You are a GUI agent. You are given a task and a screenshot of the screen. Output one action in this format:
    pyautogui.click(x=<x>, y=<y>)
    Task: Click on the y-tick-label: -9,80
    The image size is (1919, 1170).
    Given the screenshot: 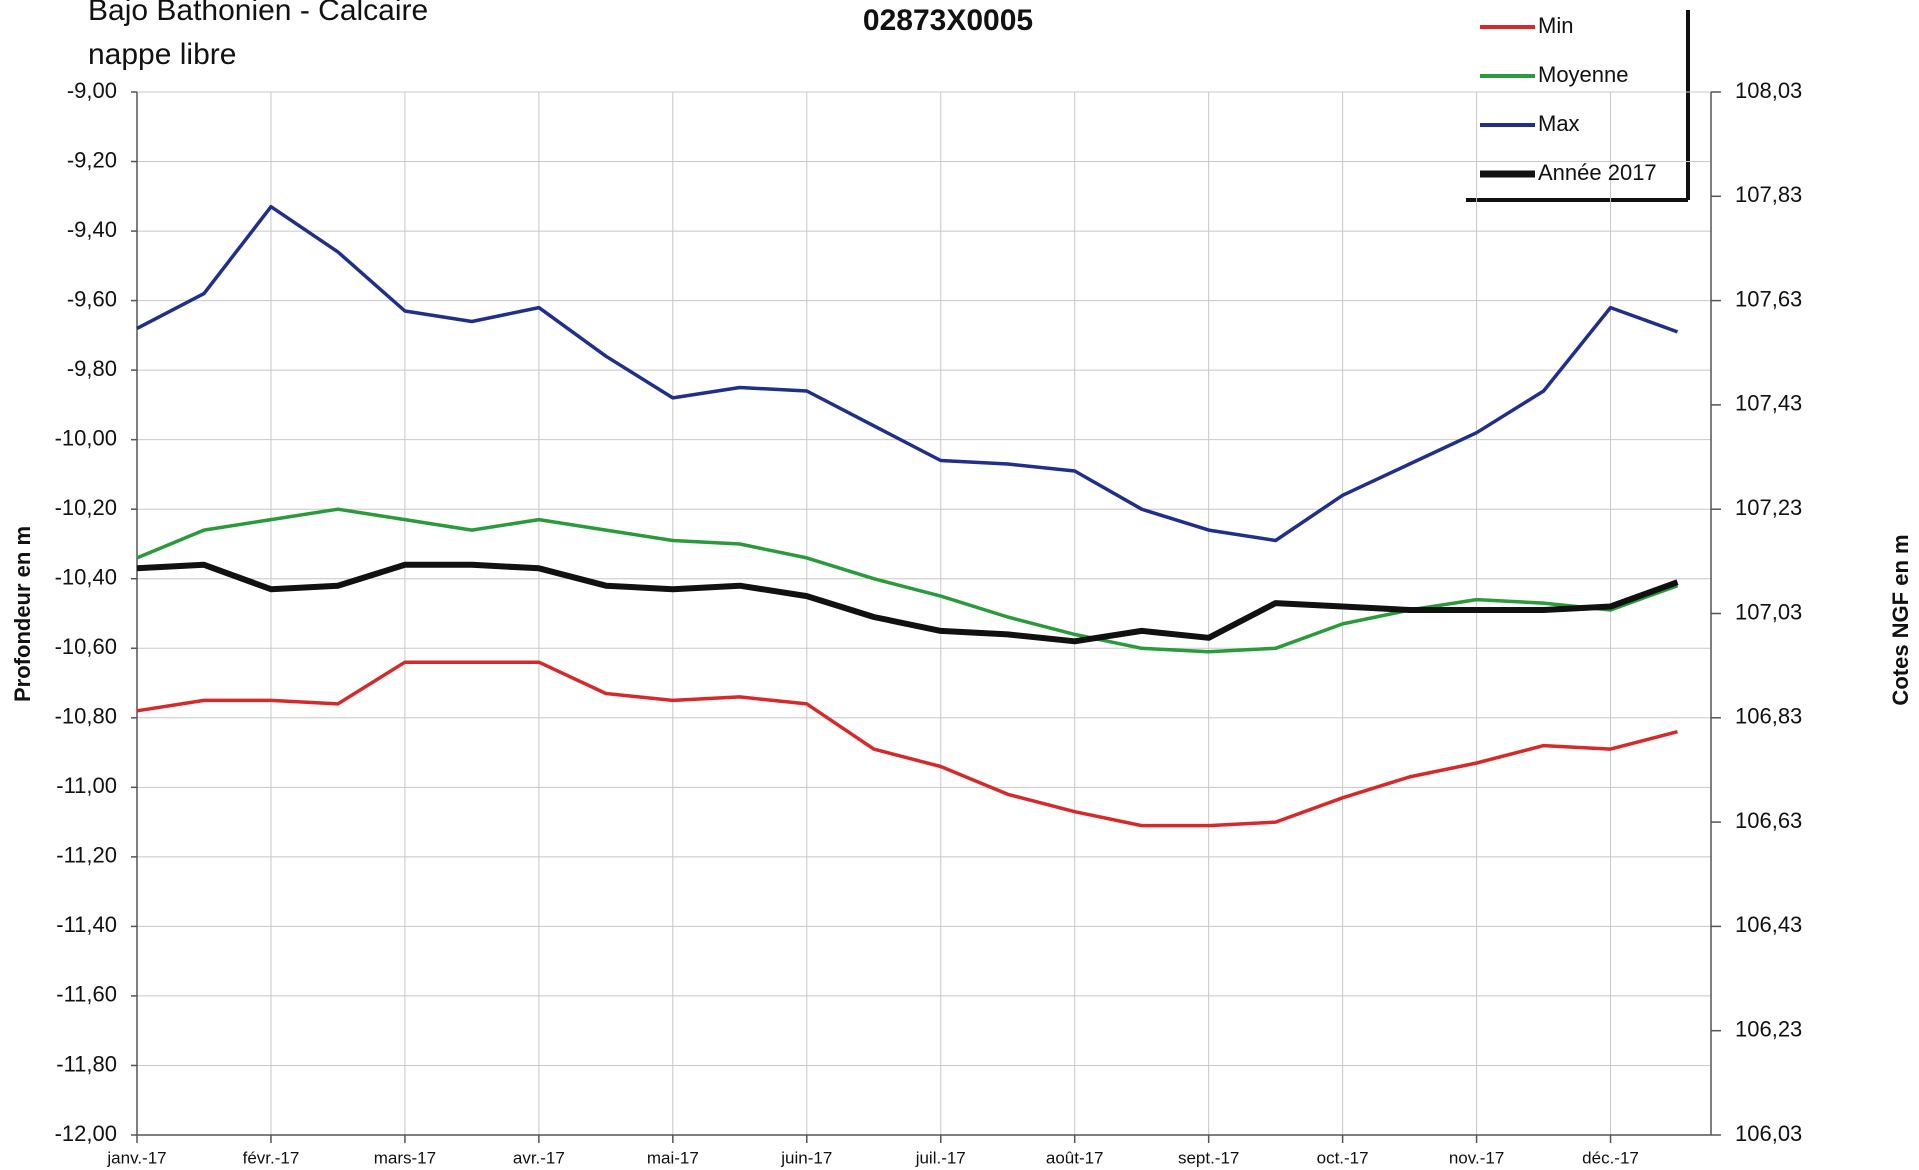 What is the action you would take?
    pyautogui.click(x=92, y=368)
    